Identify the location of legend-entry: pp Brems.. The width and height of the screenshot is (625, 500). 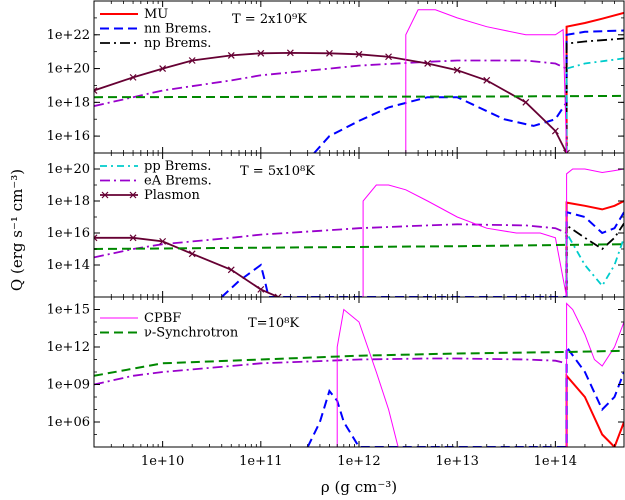
(155, 166).